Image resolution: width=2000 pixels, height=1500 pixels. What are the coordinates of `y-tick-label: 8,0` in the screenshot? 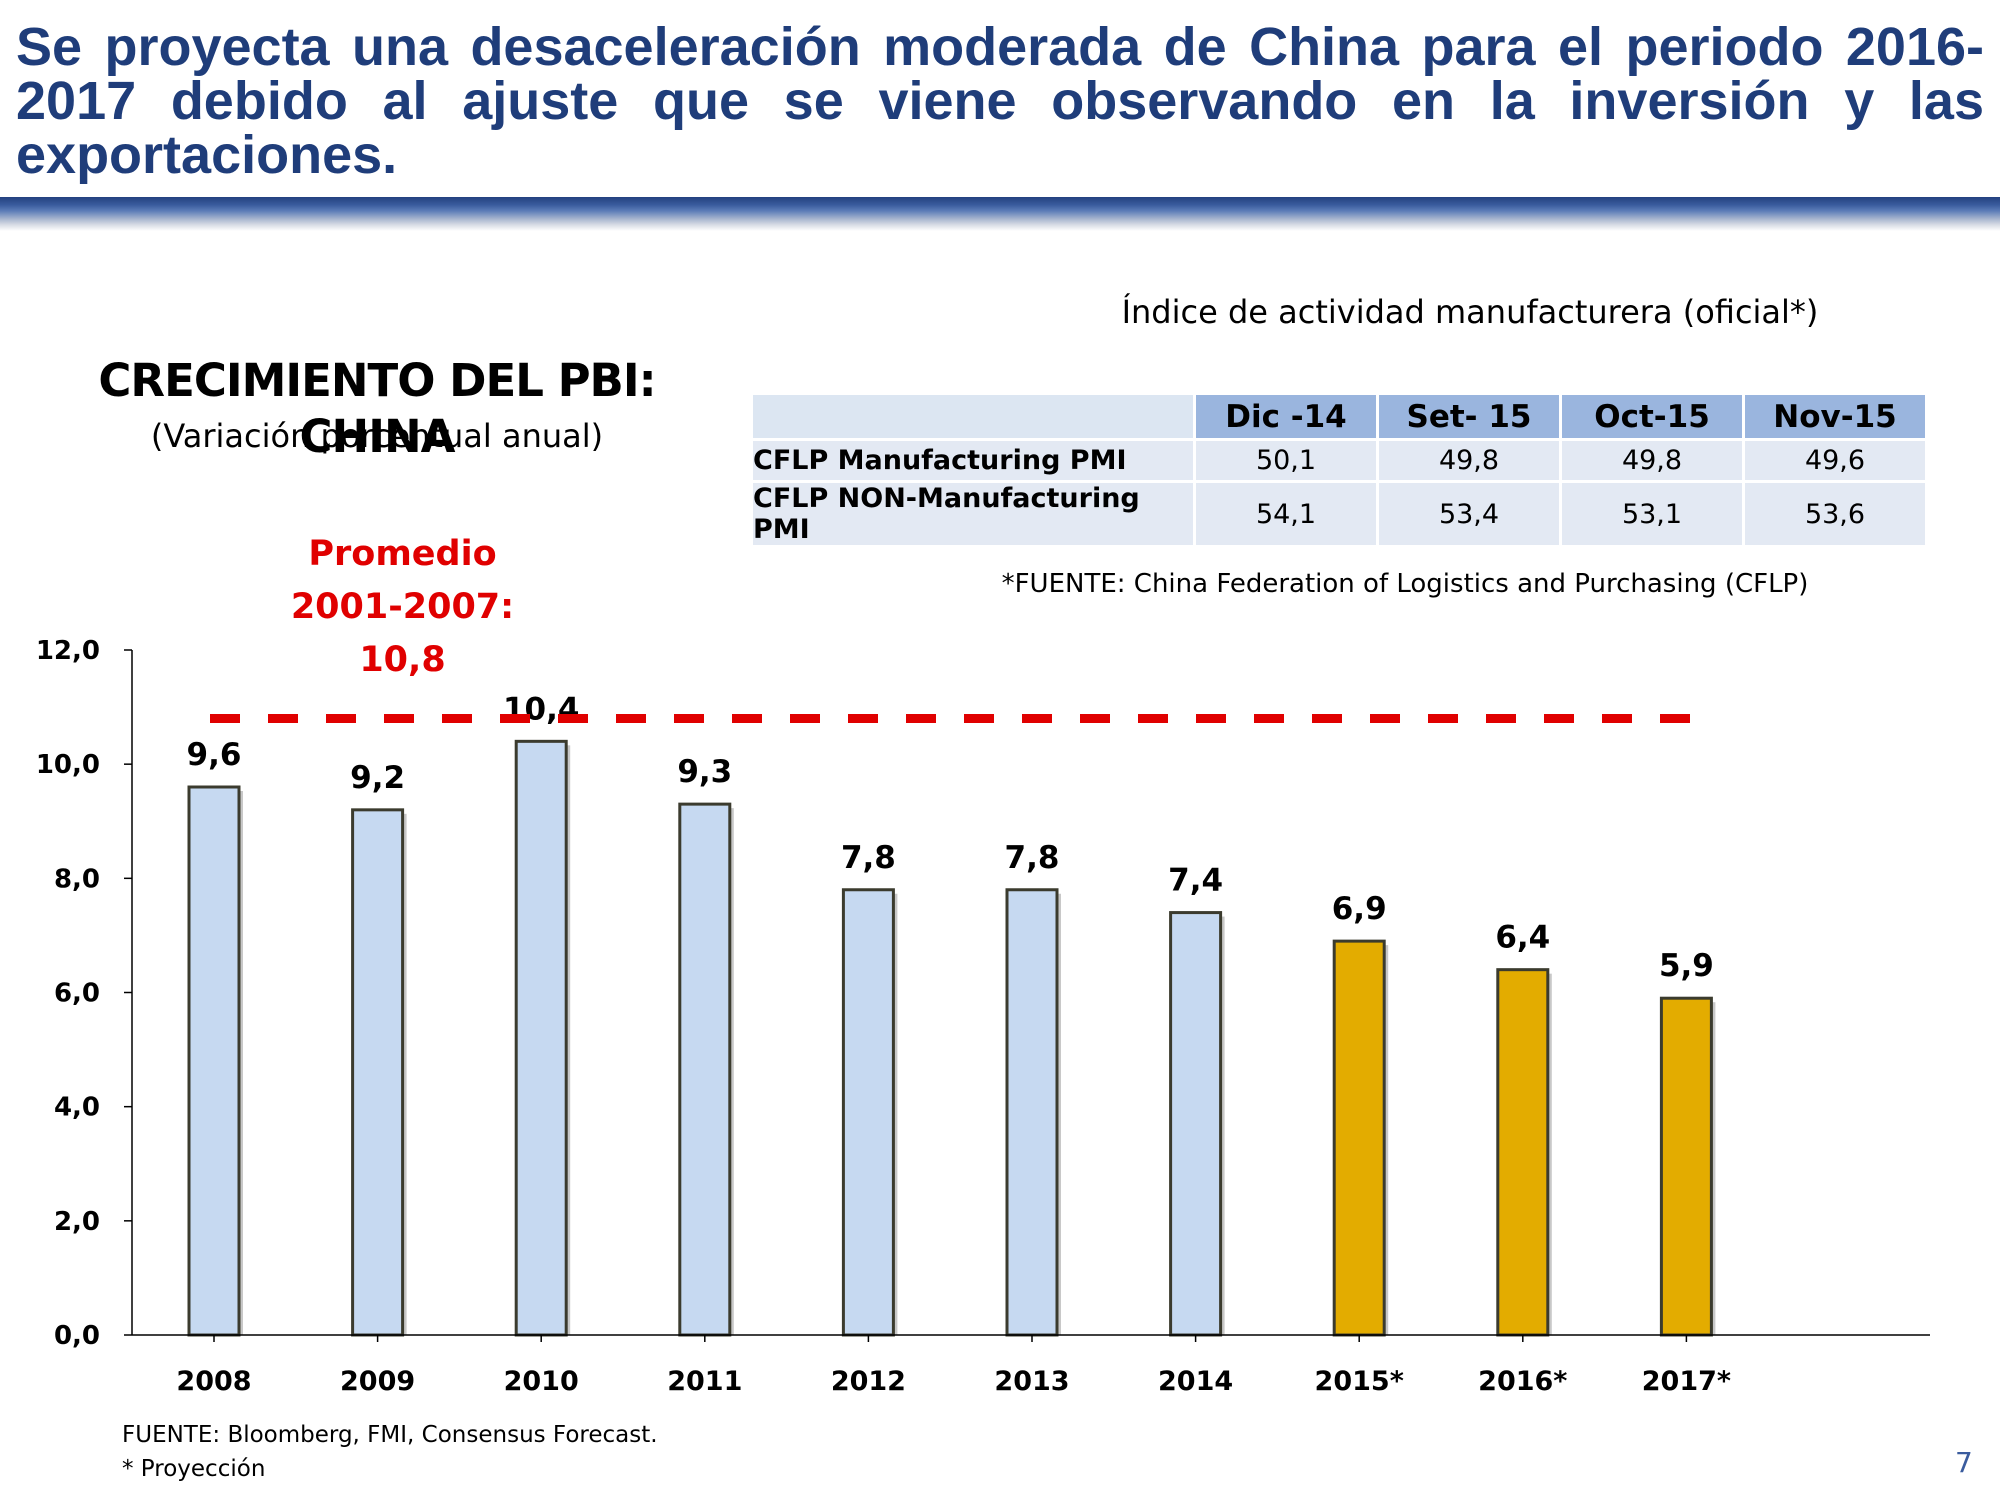 It's located at (77, 879).